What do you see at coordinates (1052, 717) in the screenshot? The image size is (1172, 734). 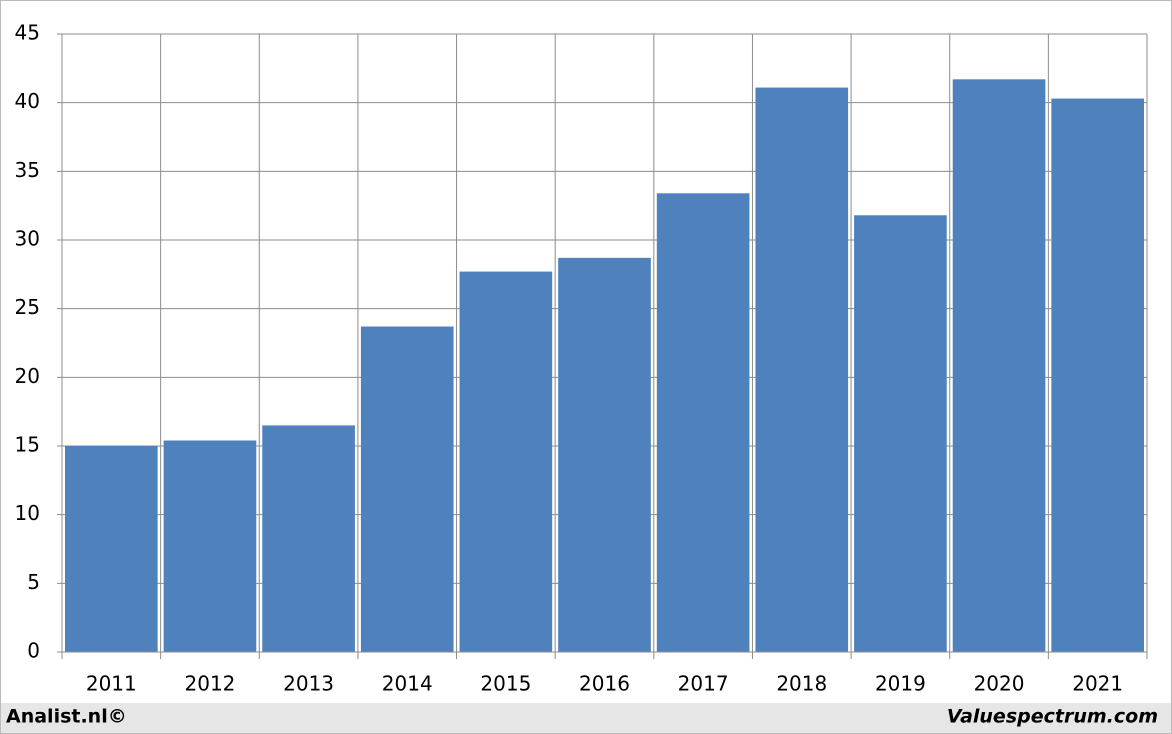 I see `footer-right: Valuespectrum.com` at bounding box center [1052, 717].